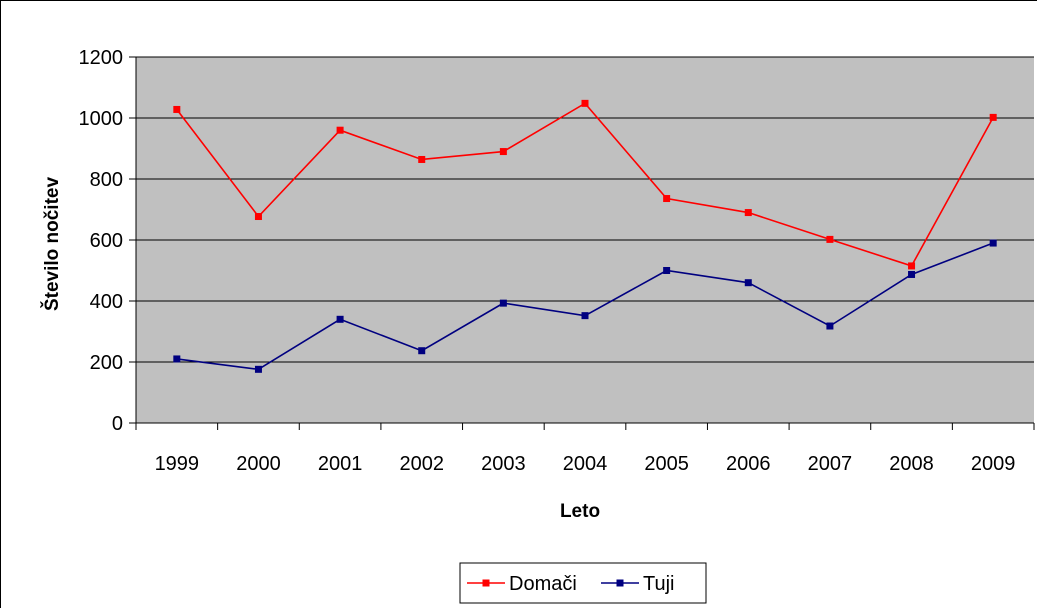 The height and width of the screenshot is (608, 1037). What do you see at coordinates (258, 464) in the screenshot?
I see `x-tick-label: 2000` at bounding box center [258, 464].